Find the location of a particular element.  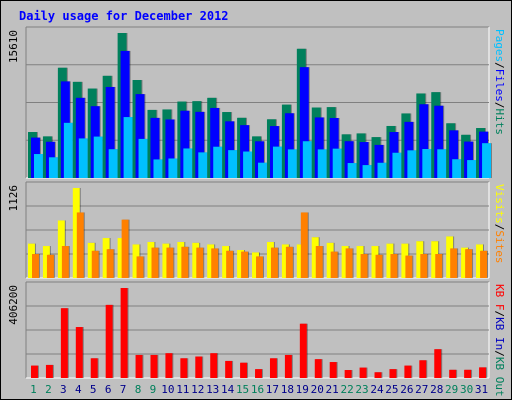

legend-item: Hits is located at coordinates (499, 122).